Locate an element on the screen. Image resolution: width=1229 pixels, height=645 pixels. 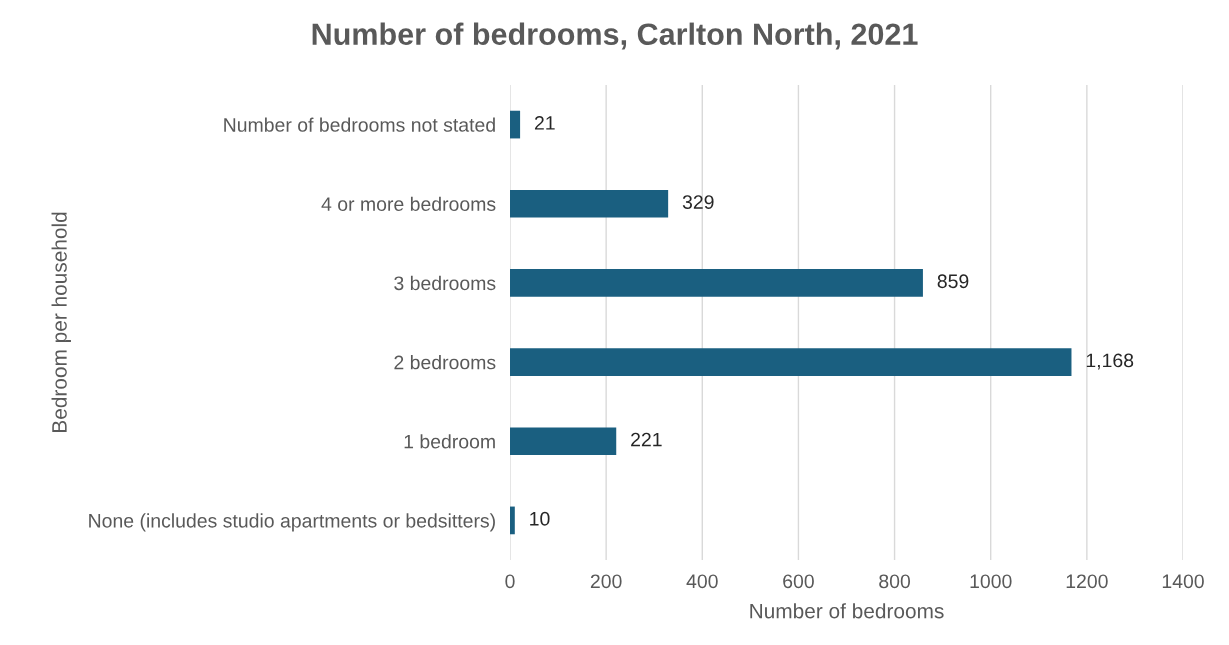
y-tick-label: 4 or more bedrooms is located at coordinates (408, 203).